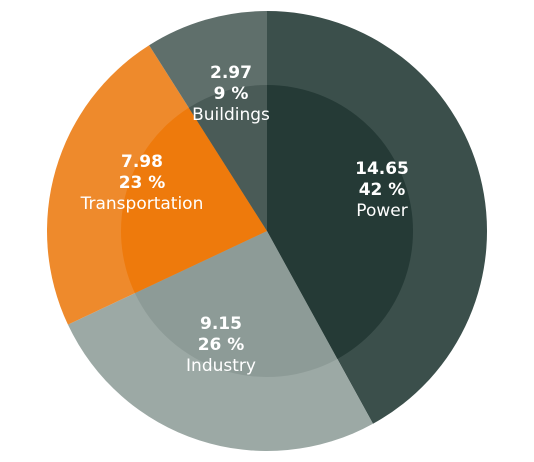 This screenshot has height=462, width=534. I want to click on slice-category-label-industry: Industry, so click(221, 366).